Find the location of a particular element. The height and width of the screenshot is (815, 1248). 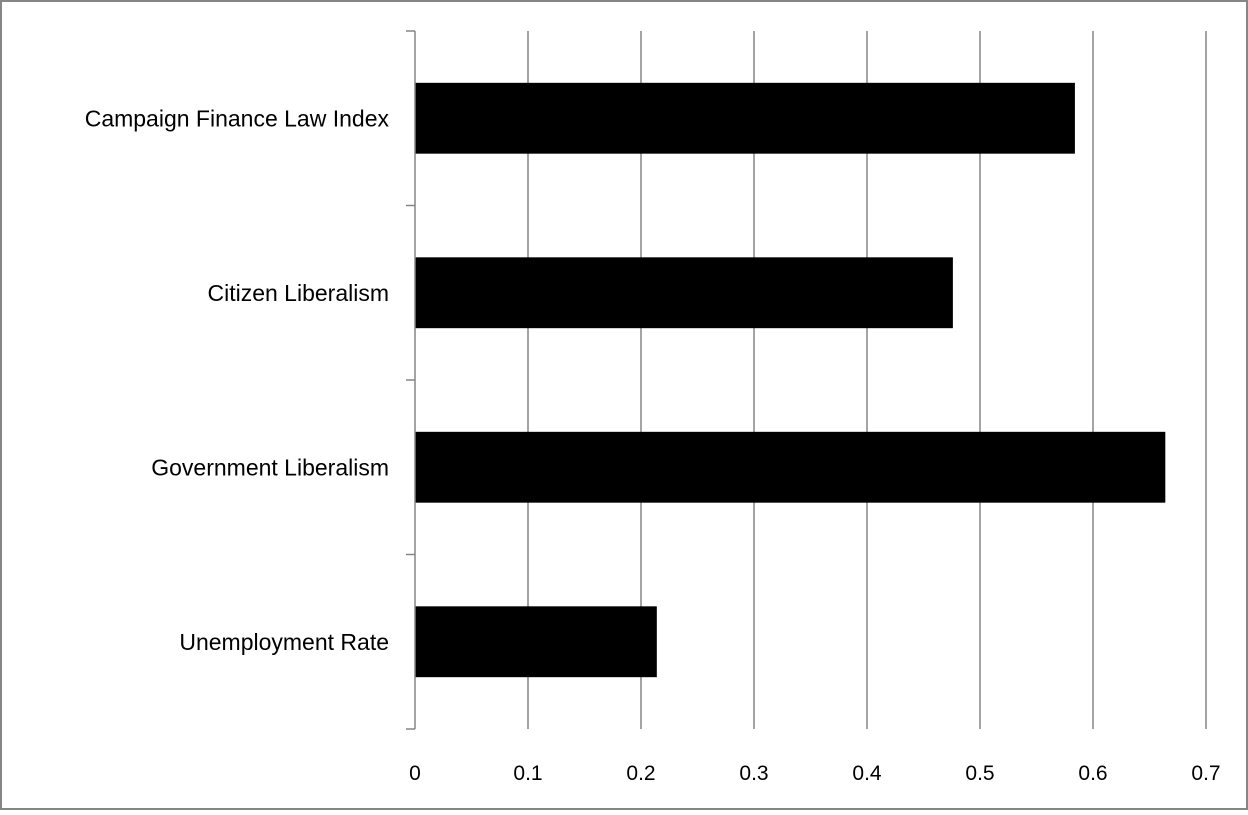

axes is located at coordinates (411, 380).